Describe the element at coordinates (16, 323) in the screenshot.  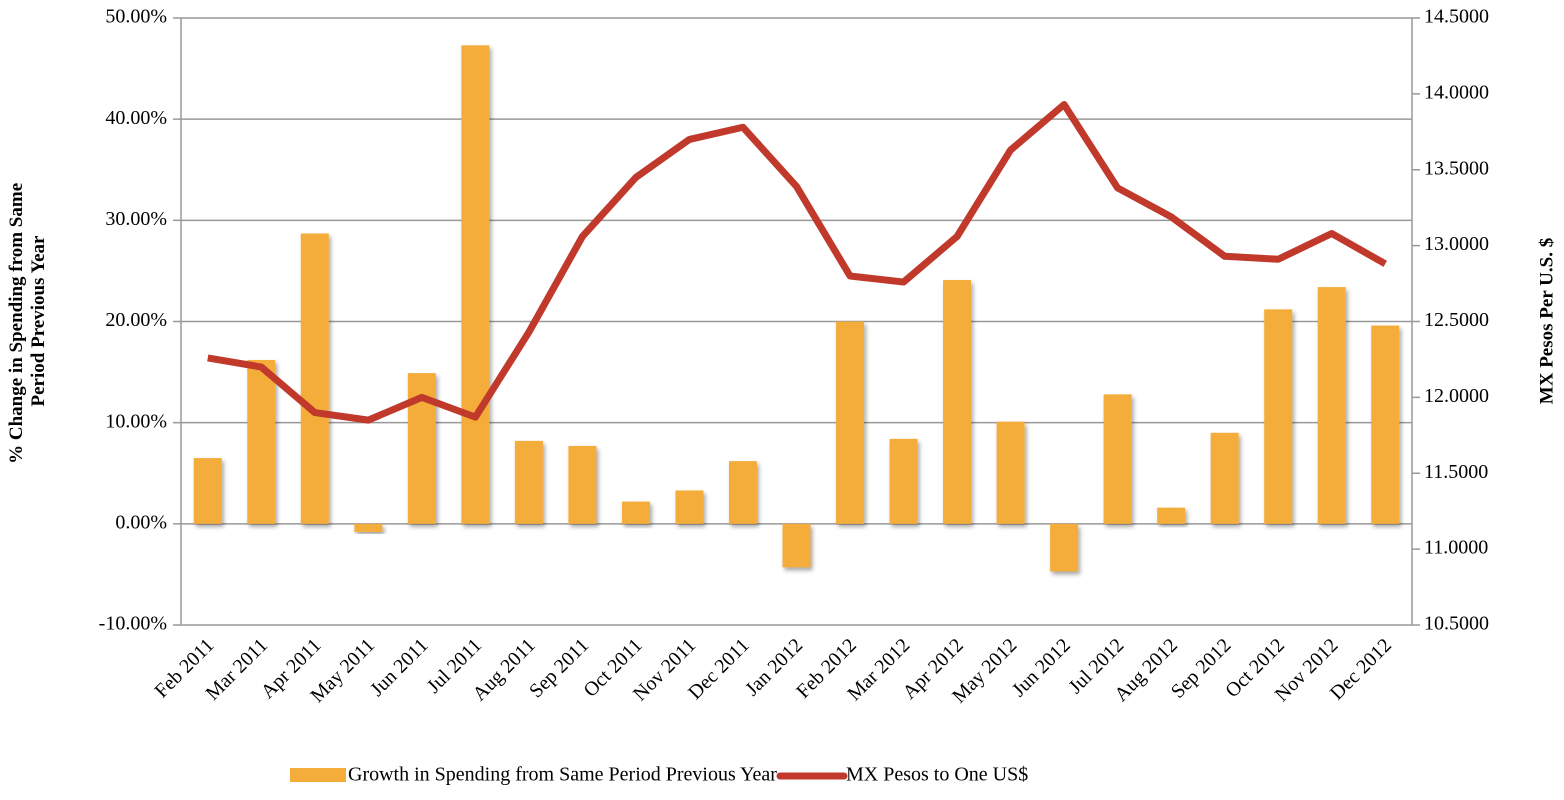
I see `y-axis-title-line: % Change in Spending from Same` at that location.